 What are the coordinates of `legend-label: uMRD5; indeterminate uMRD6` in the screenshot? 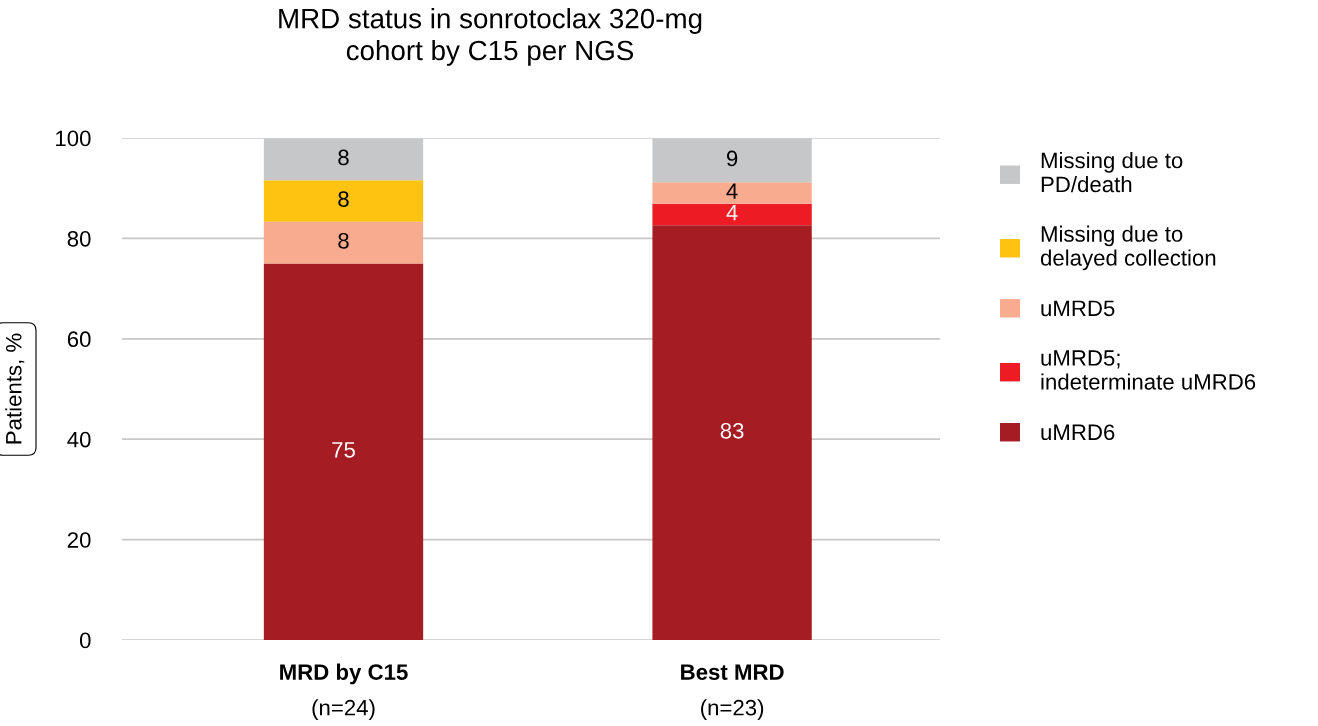 It's located at (1148, 370).